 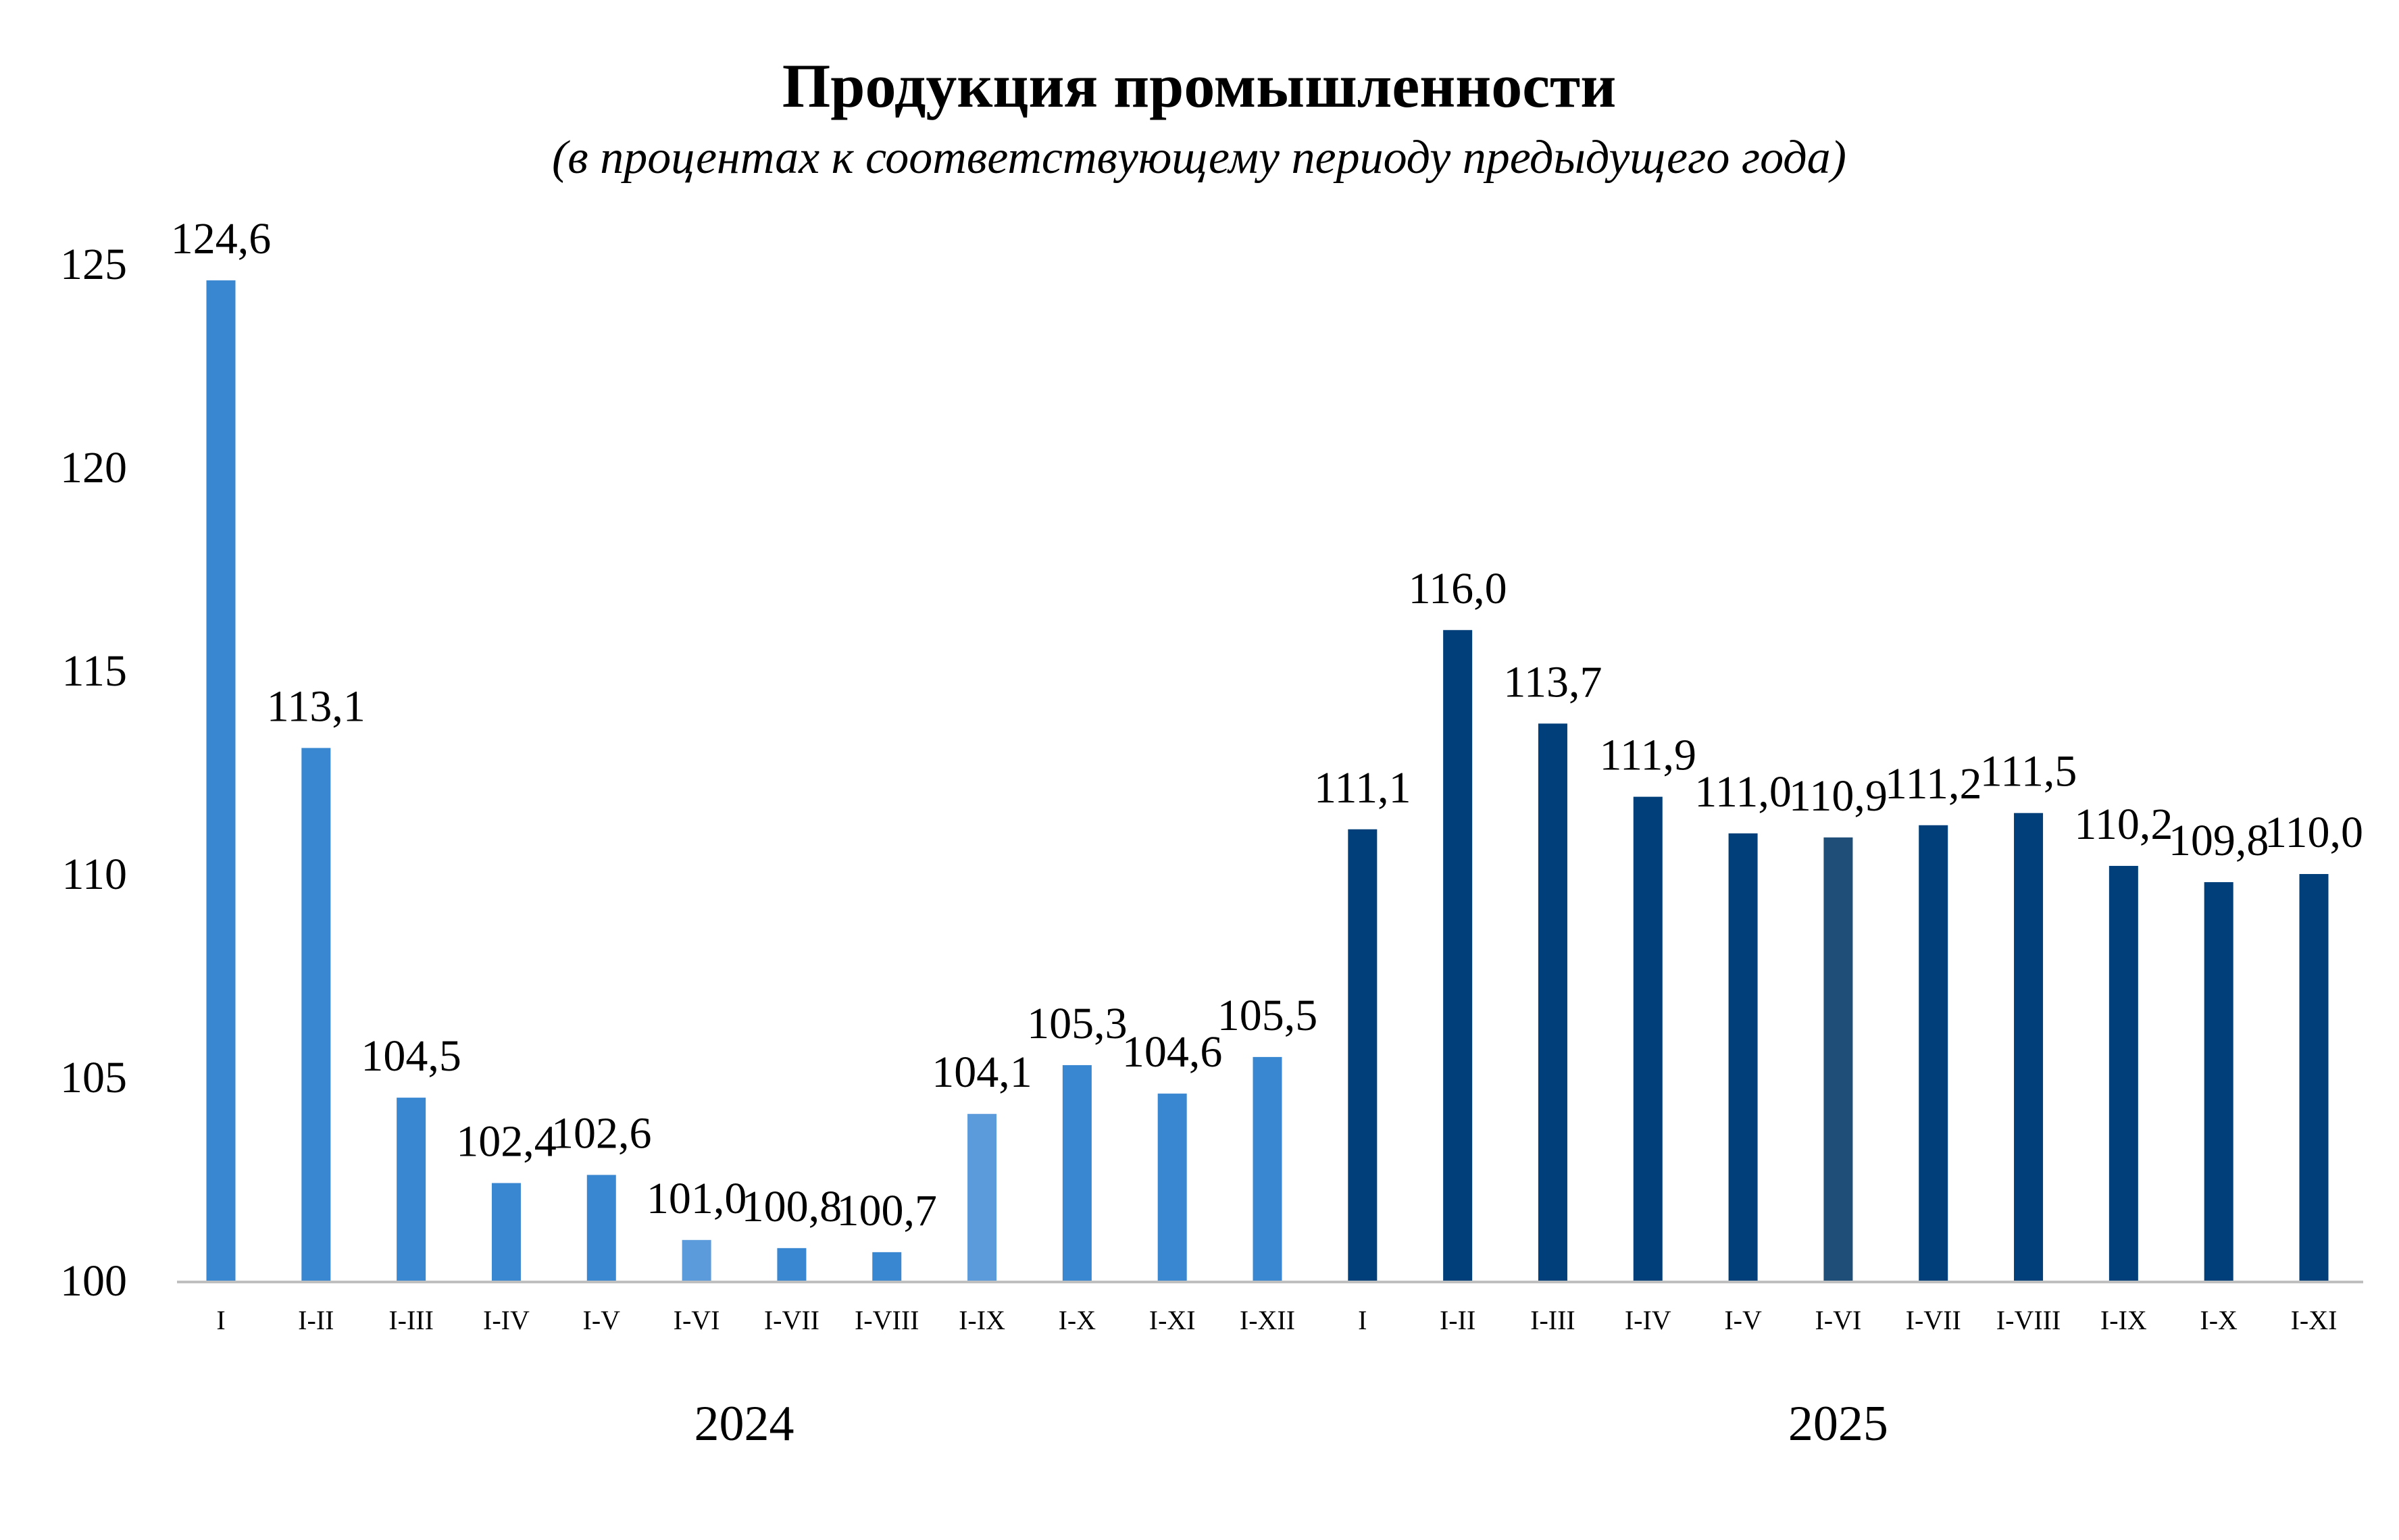 I want to click on data-label: 100,8, so click(x=792, y=1206).